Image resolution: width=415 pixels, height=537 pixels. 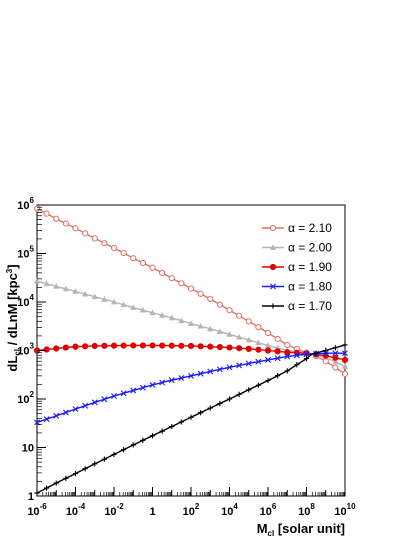 What do you see at coordinates (345, 510) in the screenshot?
I see `x-tick-label: 10¹⁰` at bounding box center [345, 510].